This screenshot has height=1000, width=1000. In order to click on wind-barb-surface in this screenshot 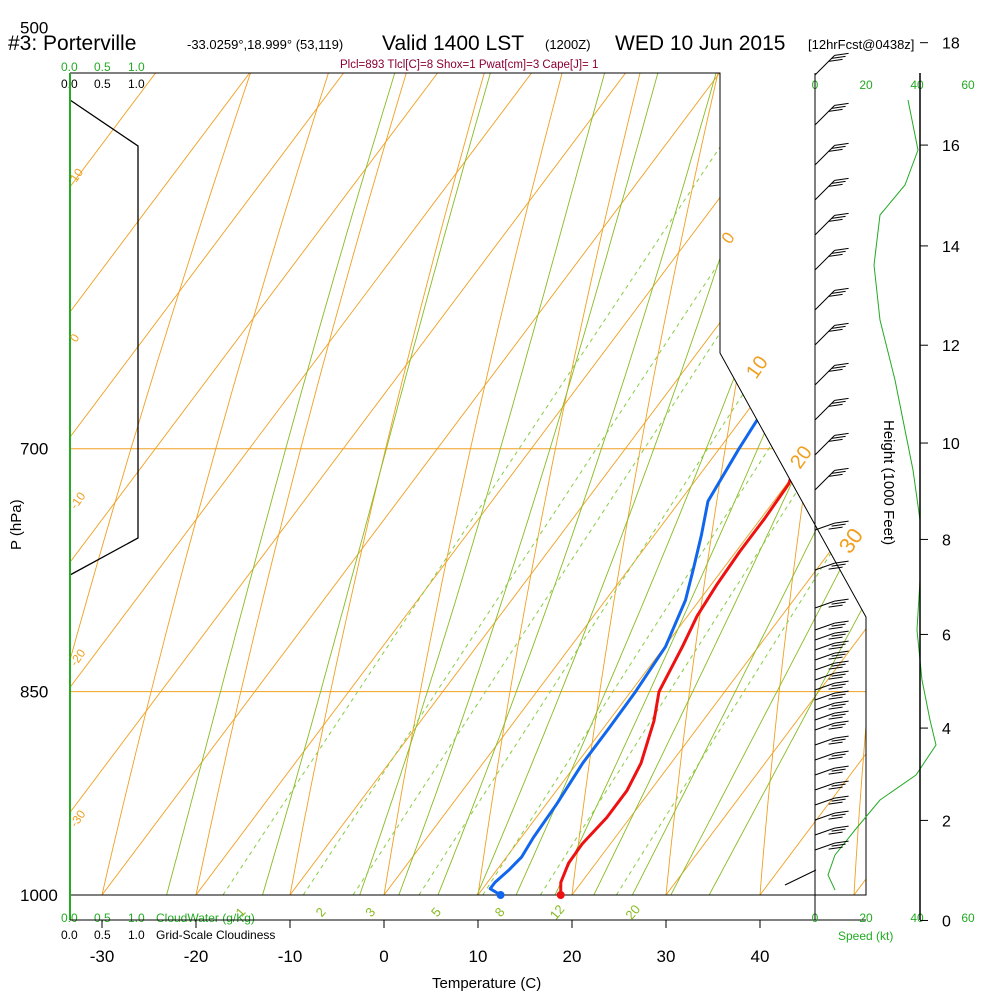, I will do `click(800, 877)`.